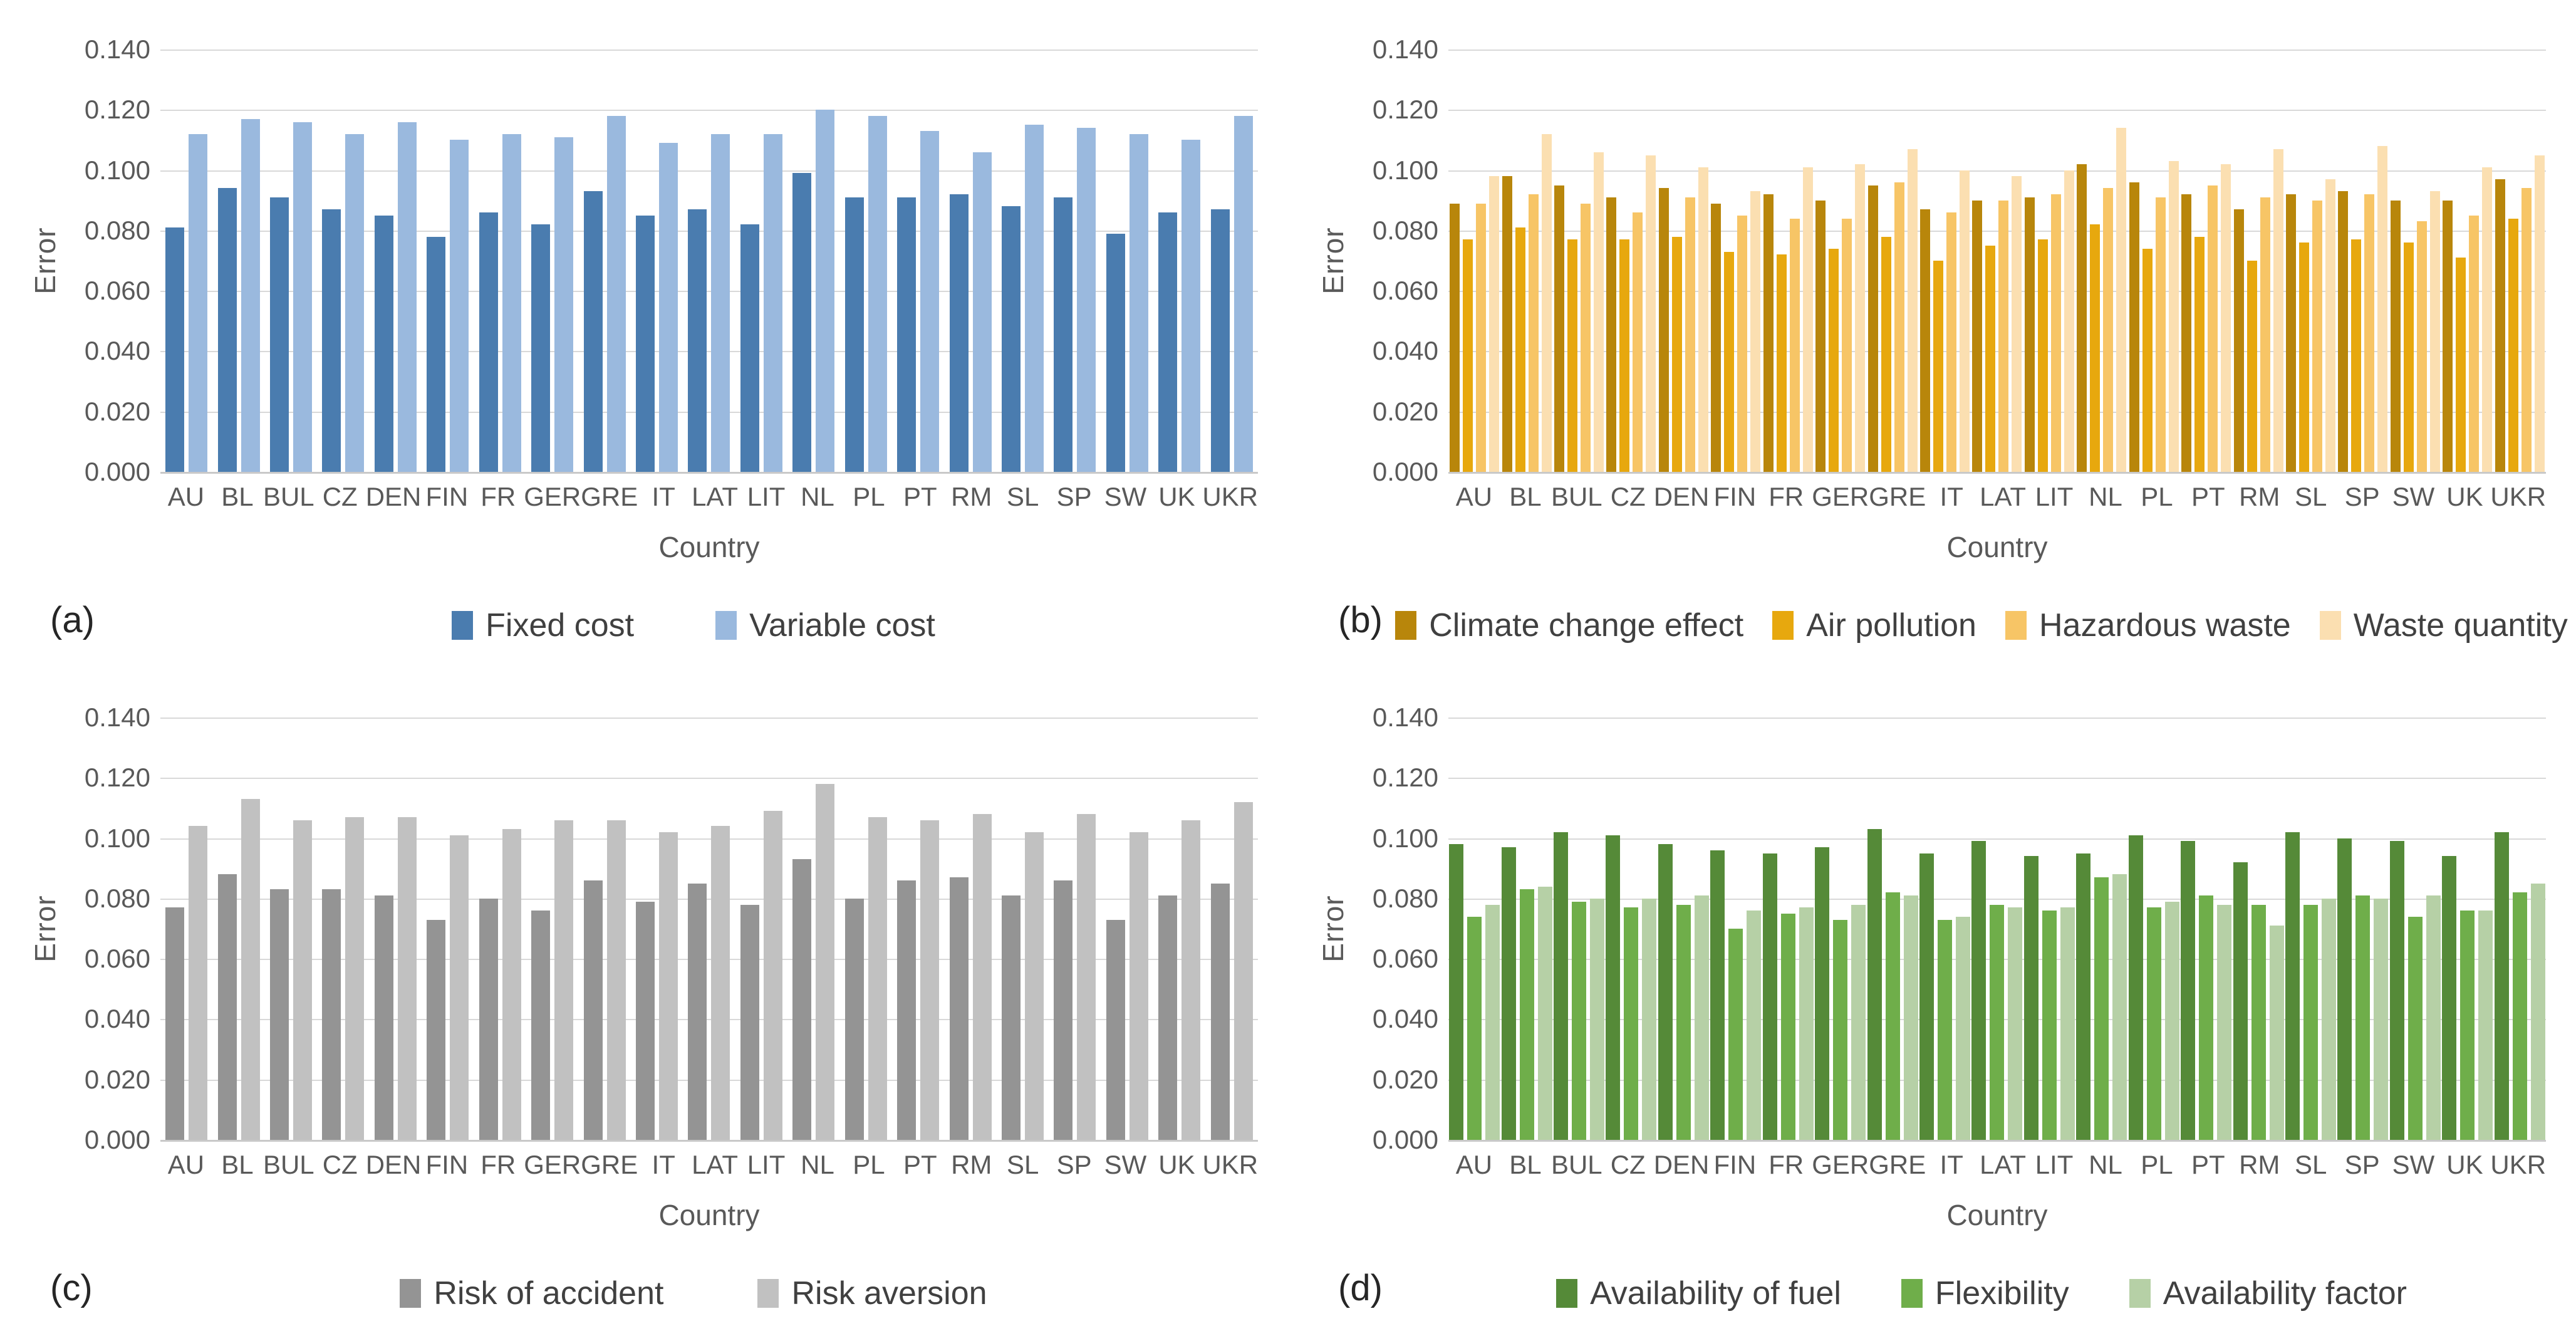 The image size is (2576, 1336). Describe the element at coordinates (616, 293) in the screenshot. I see `bar-variable-cost-GRE` at that location.